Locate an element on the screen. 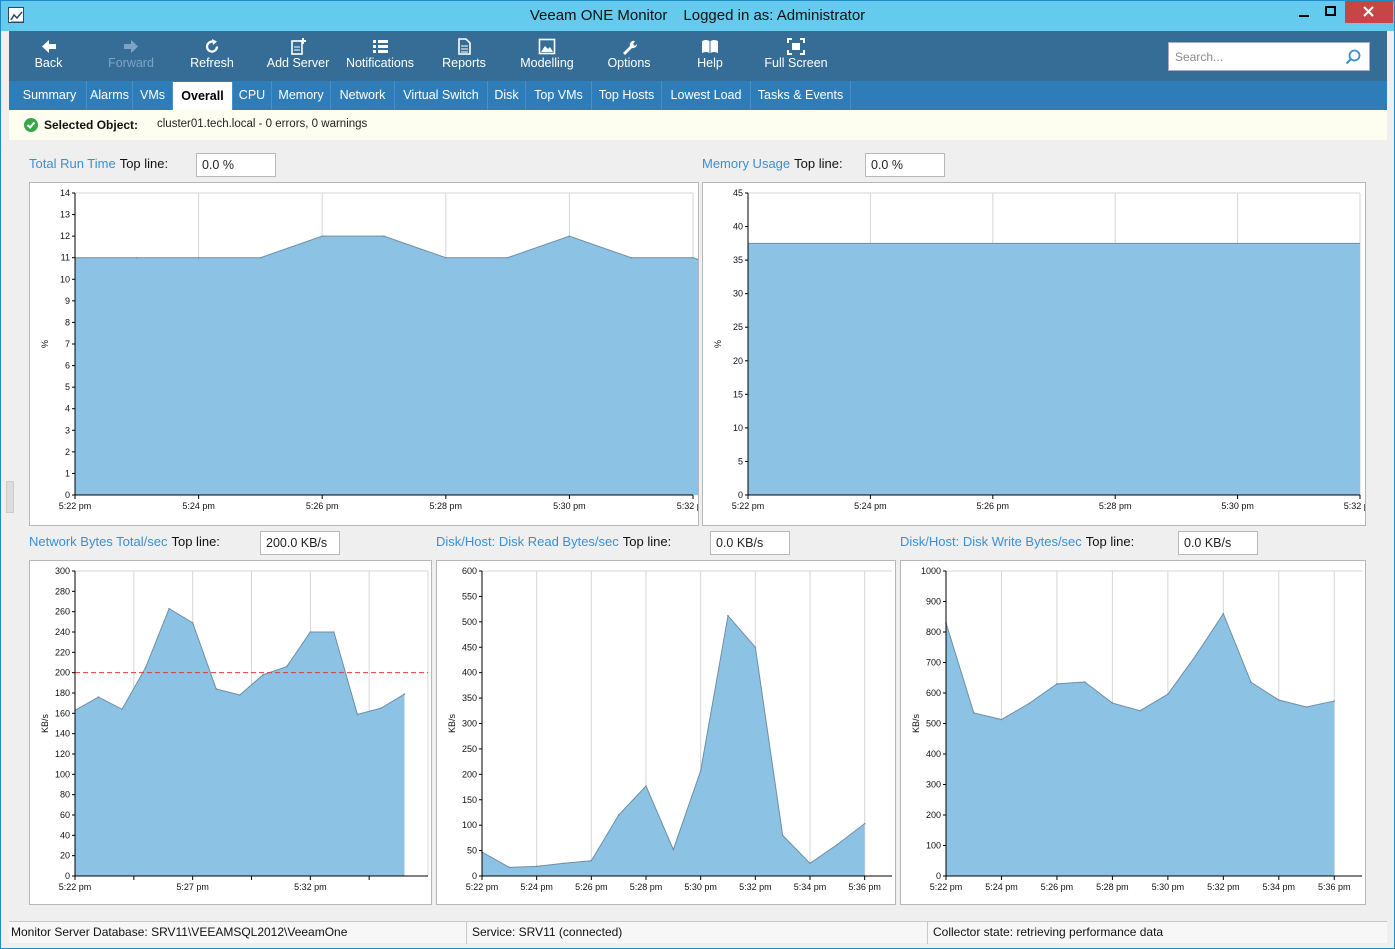 This screenshot has width=1395, height=949. y-tick-label: 250 is located at coordinates (469, 749).